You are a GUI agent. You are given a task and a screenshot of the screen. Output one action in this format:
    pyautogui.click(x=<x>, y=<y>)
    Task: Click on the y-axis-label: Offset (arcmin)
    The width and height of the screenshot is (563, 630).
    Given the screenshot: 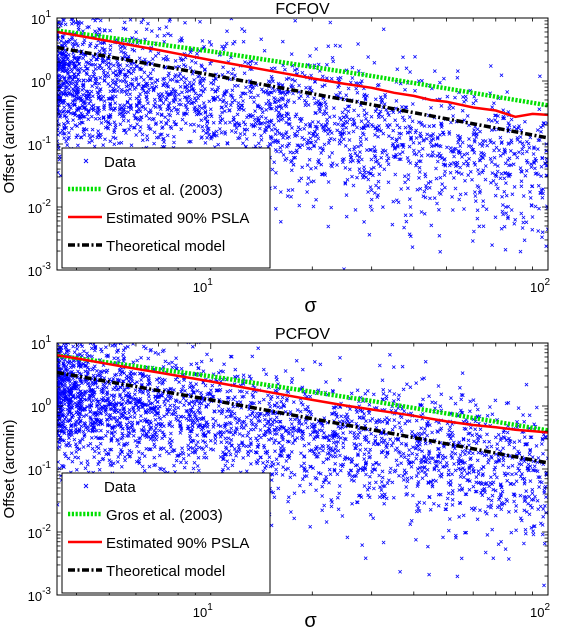 What is the action you would take?
    pyautogui.click(x=9, y=144)
    